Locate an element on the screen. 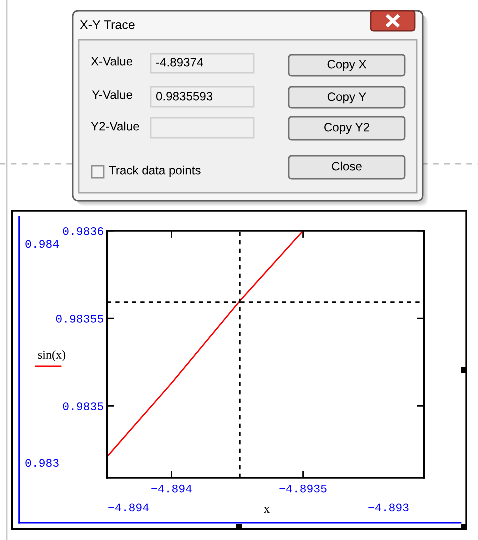 The image size is (478, 540). text: Close is located at coordinates (347, 166).